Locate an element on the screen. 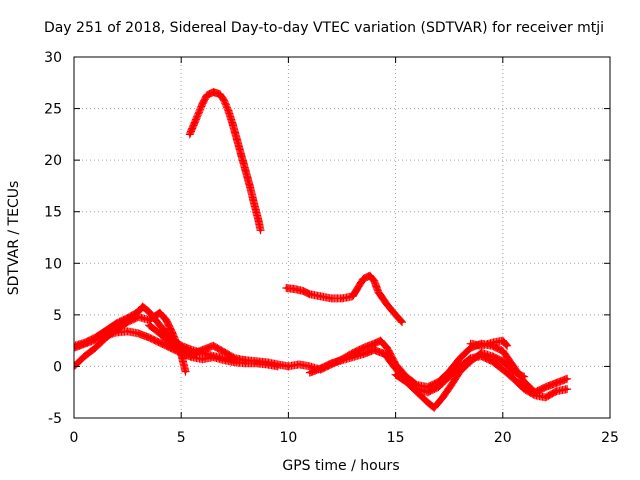 This screenshot has height=480, width=640. series-arc-mid is located at coordinates (344, 299).